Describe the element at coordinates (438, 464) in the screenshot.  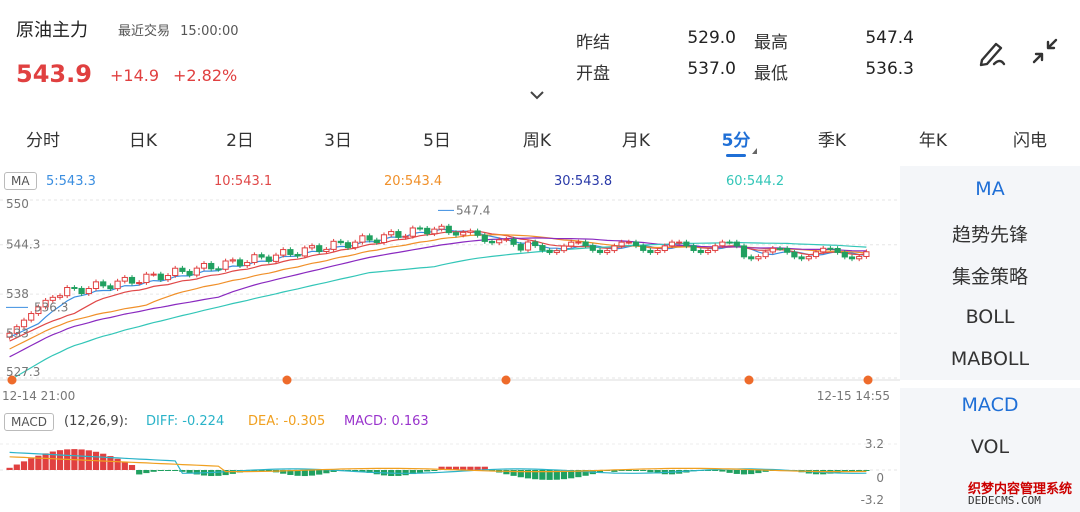
I see `macd-line` at that location.